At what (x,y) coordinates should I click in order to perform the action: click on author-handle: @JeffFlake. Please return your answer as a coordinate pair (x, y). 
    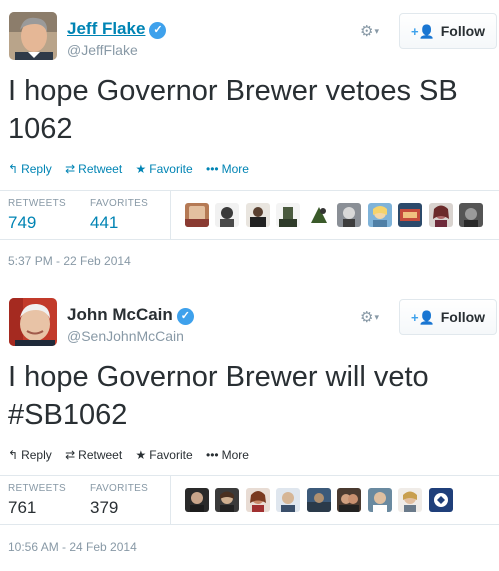
    Looking at the image, I should click on (102, 50).